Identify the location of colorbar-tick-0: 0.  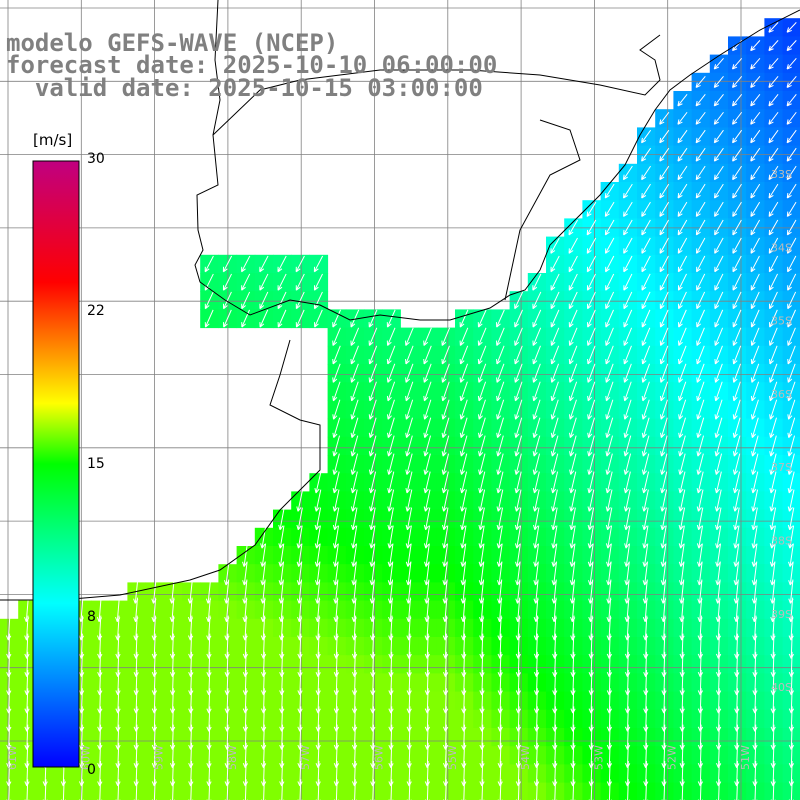
(91, 770).